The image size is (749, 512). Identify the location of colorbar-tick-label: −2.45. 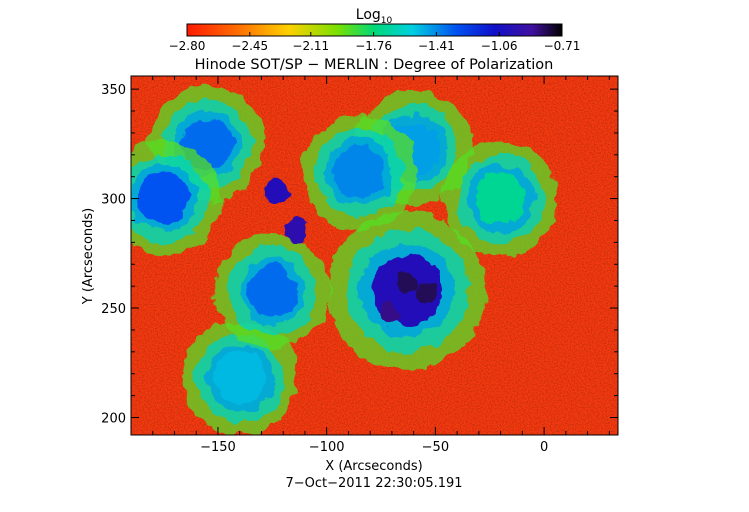
(249, 46).